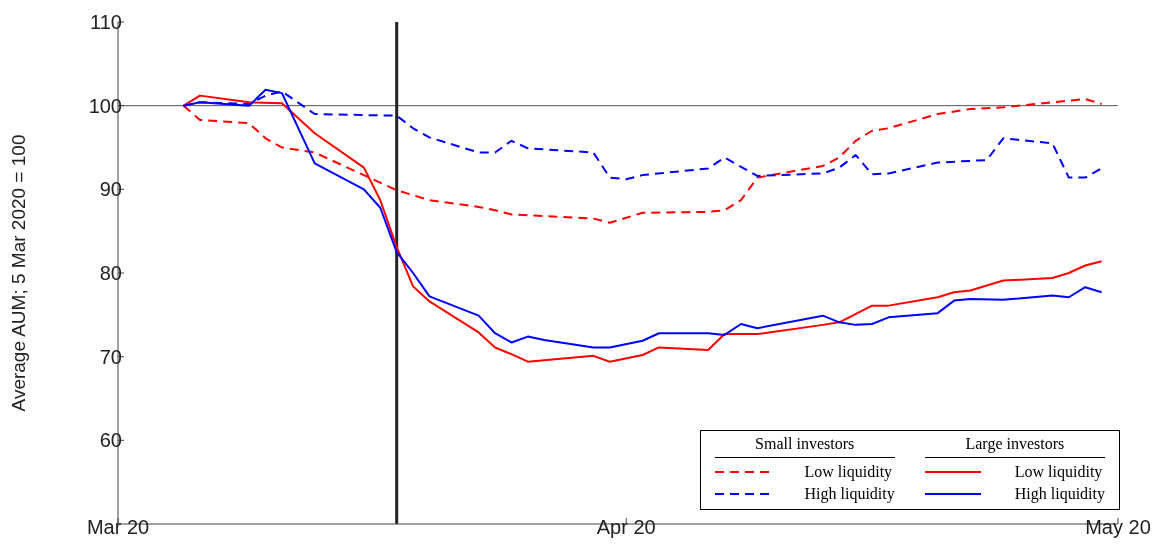  Describe the element at coordinates (110, 440) in the screenshot. I see `y-tick-label: 60` at that location.